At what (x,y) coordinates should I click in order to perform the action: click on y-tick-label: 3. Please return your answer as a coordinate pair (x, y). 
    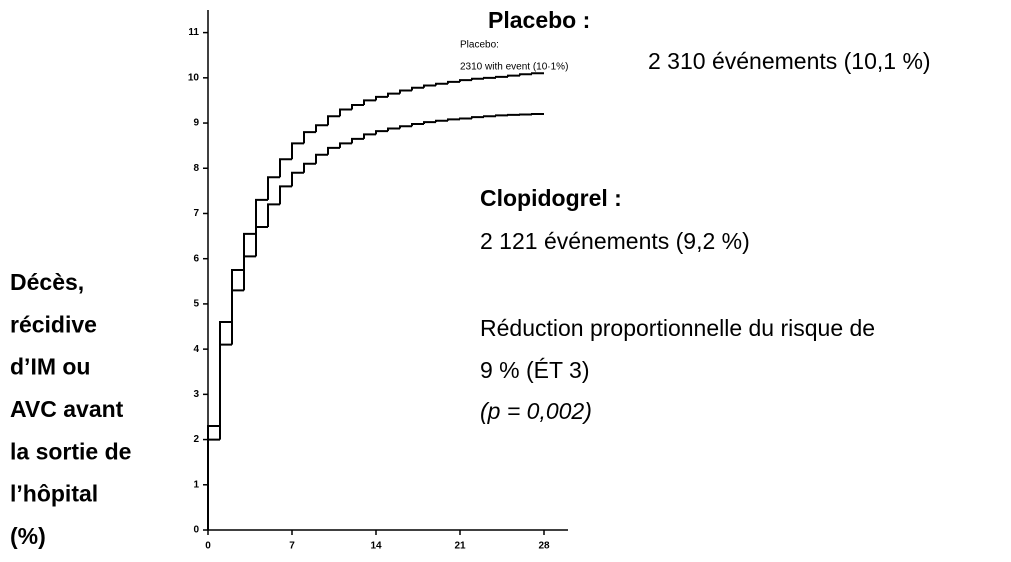
    Looking at the image, I should click on (196, 394).